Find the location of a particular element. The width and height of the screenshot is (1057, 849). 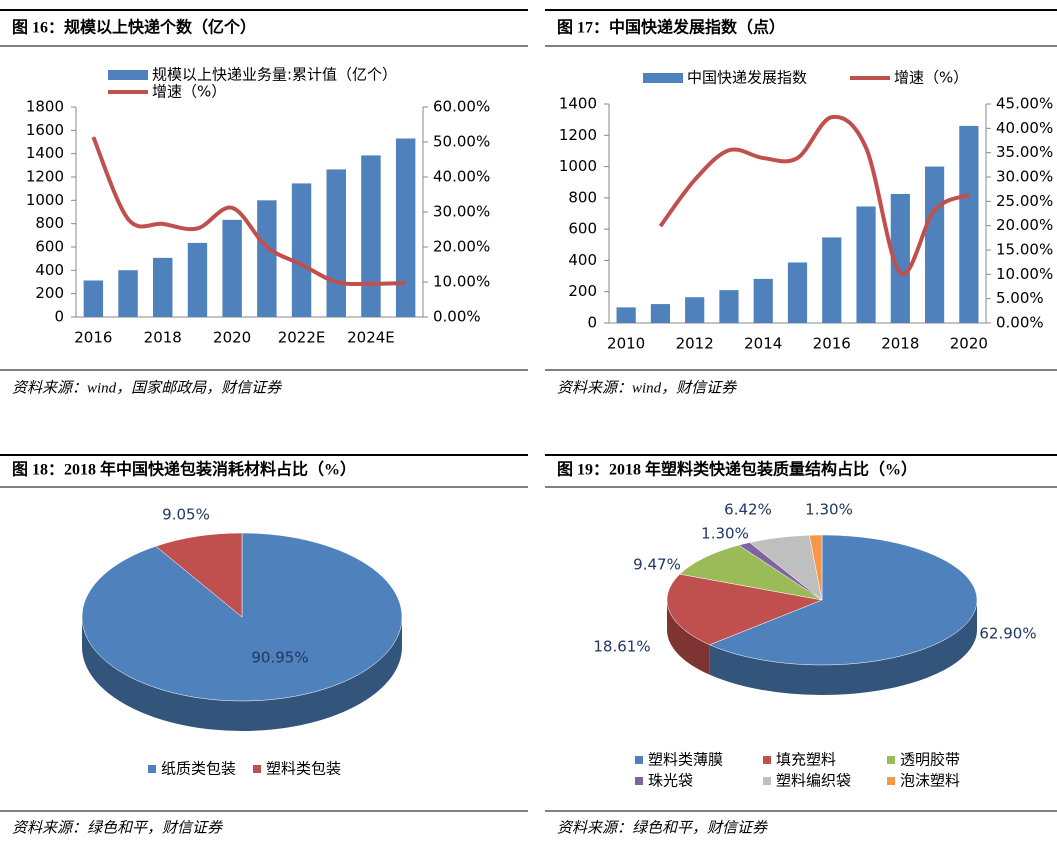

x-tick-label: 2024E is located at coordinates (371, 338).